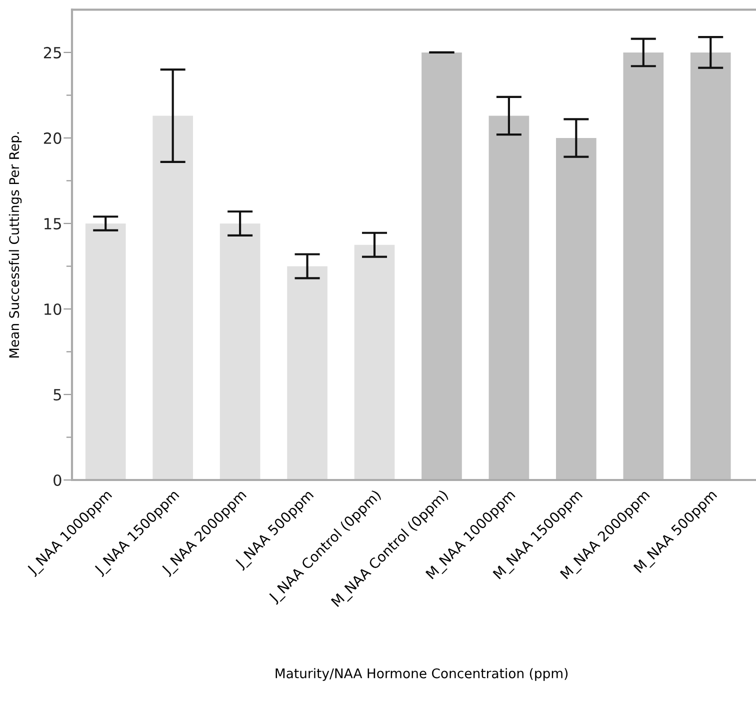 The image size is (756, 706). What do you see at coordinates (53, 309) in the screenshot?
I see `y-tick-label: 10` at bounding box center [53, 309].